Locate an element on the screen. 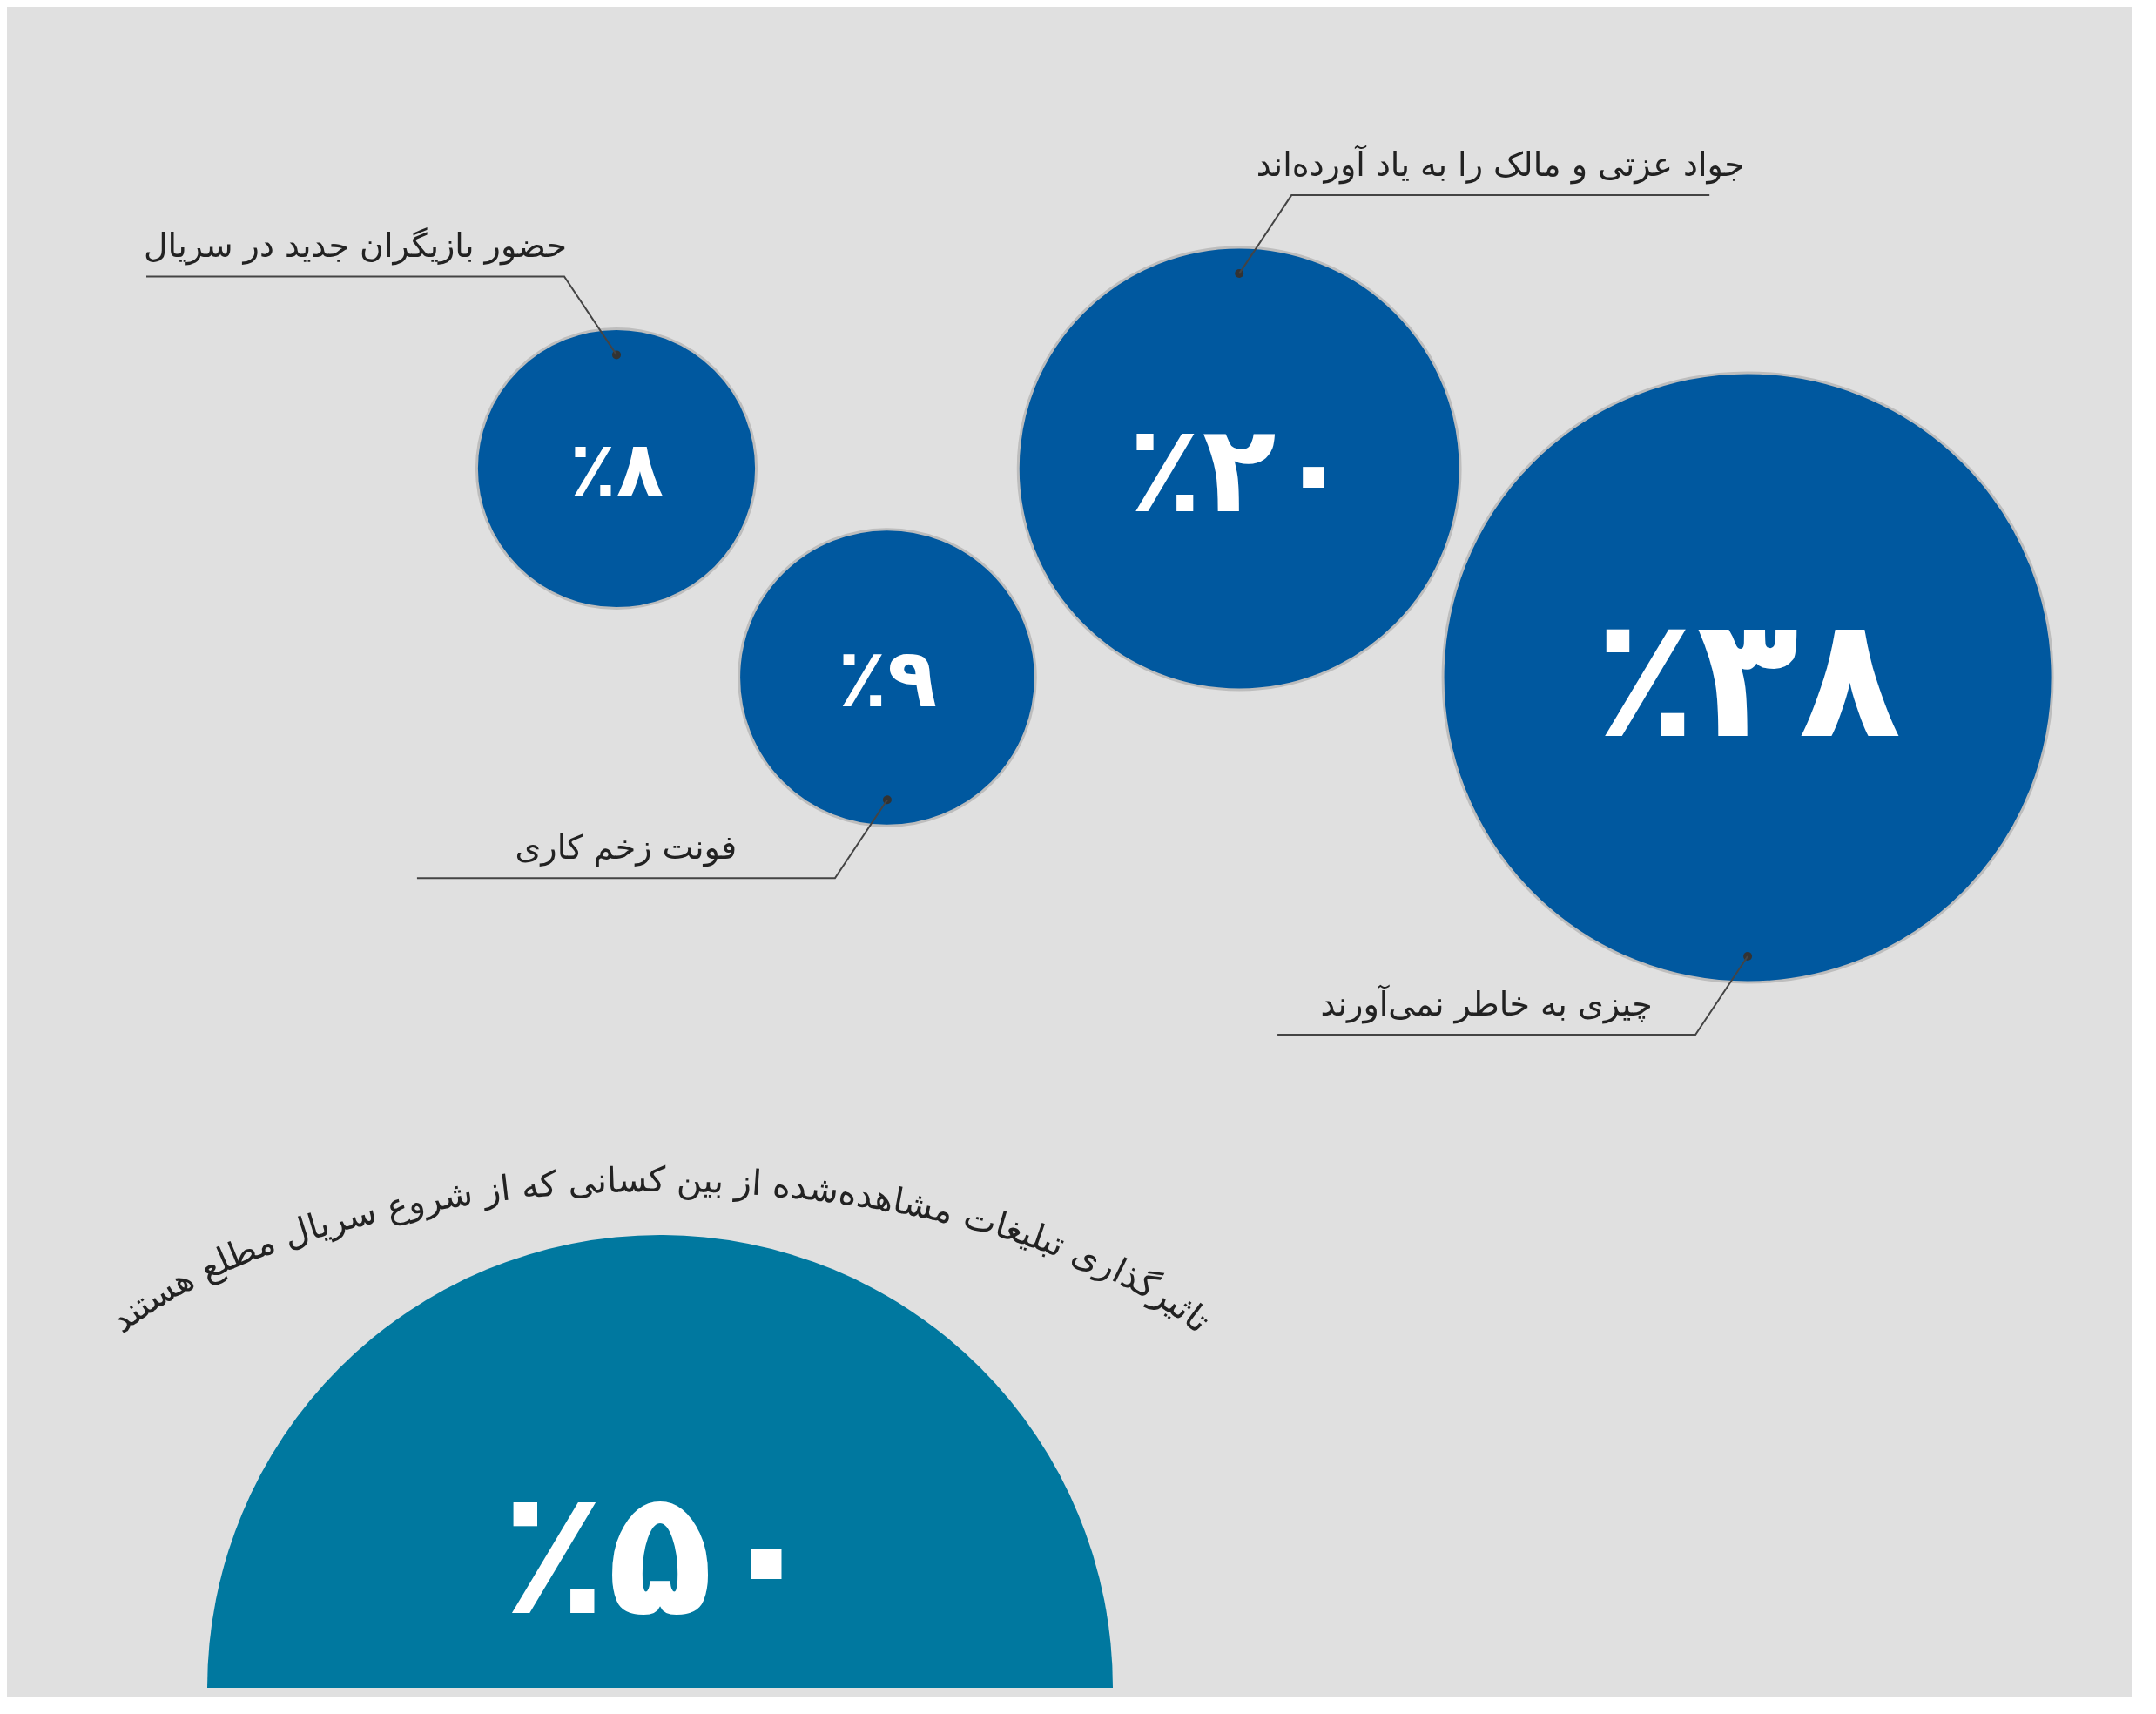 The height and width of the screenshot is (1714, 2156). data-label: ٪۸ is located at coordinates (616, 468).